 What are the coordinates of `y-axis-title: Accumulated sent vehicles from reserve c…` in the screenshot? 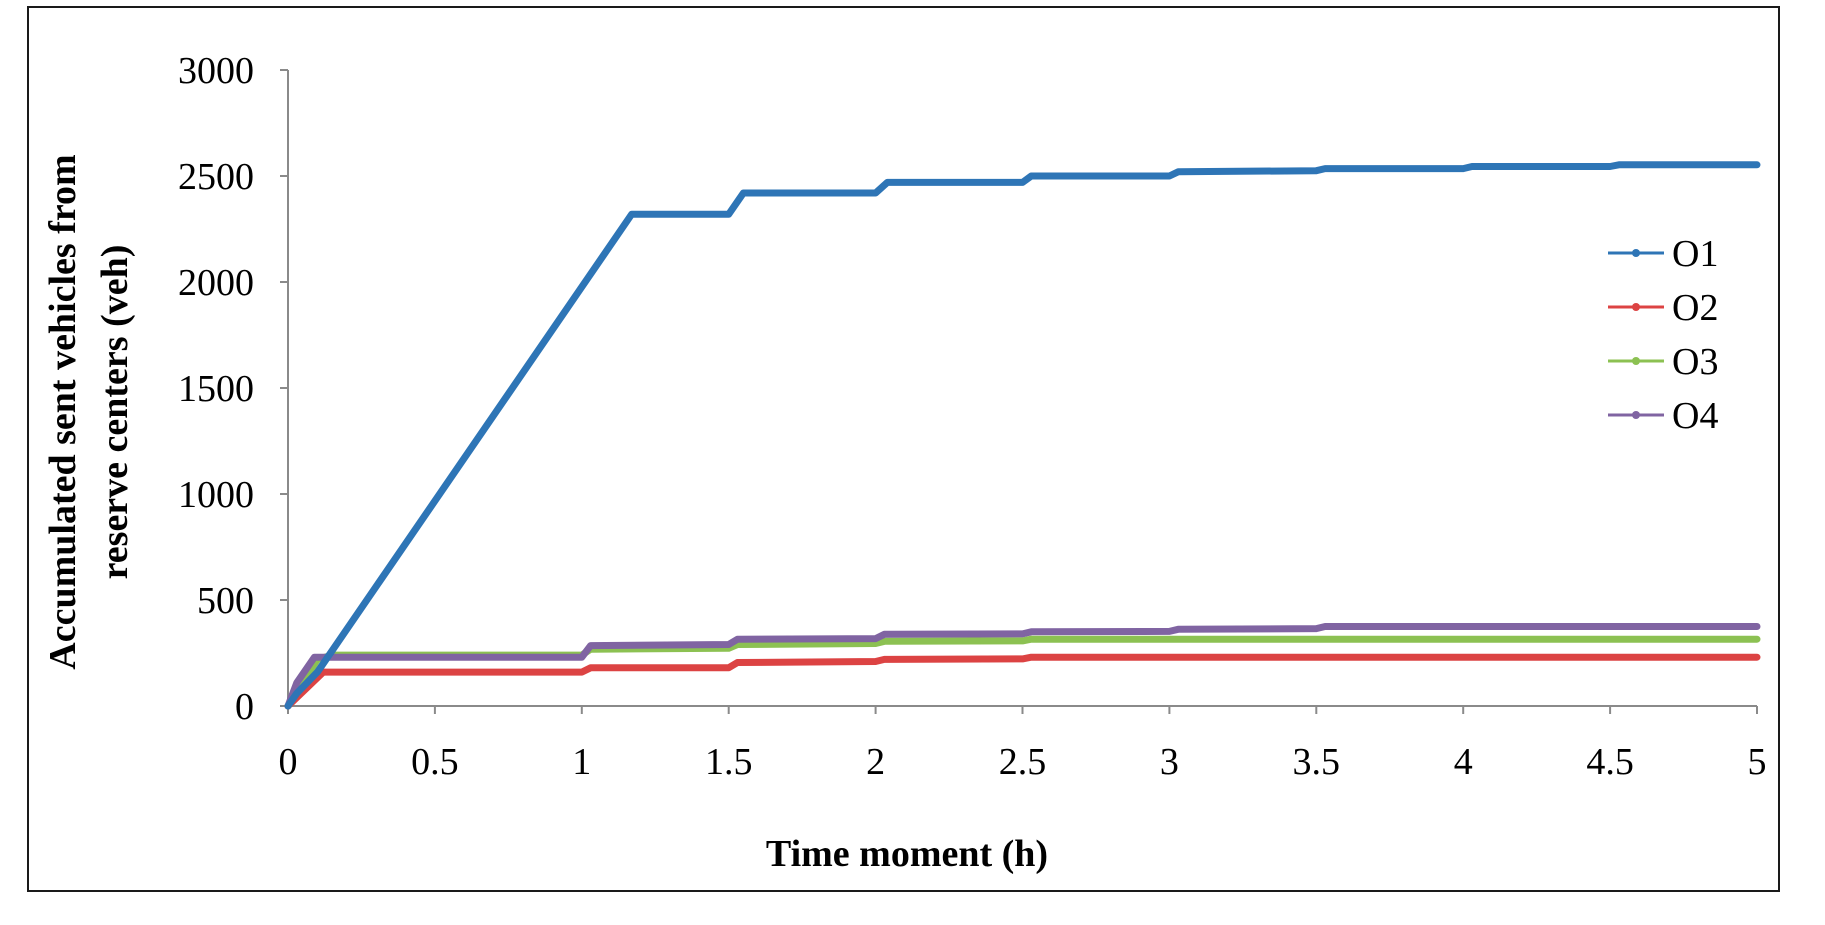 It's located at (89, 411).